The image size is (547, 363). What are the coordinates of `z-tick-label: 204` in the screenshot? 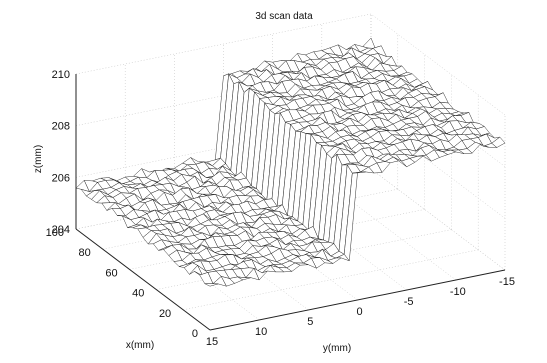 It's located at (61, 230).